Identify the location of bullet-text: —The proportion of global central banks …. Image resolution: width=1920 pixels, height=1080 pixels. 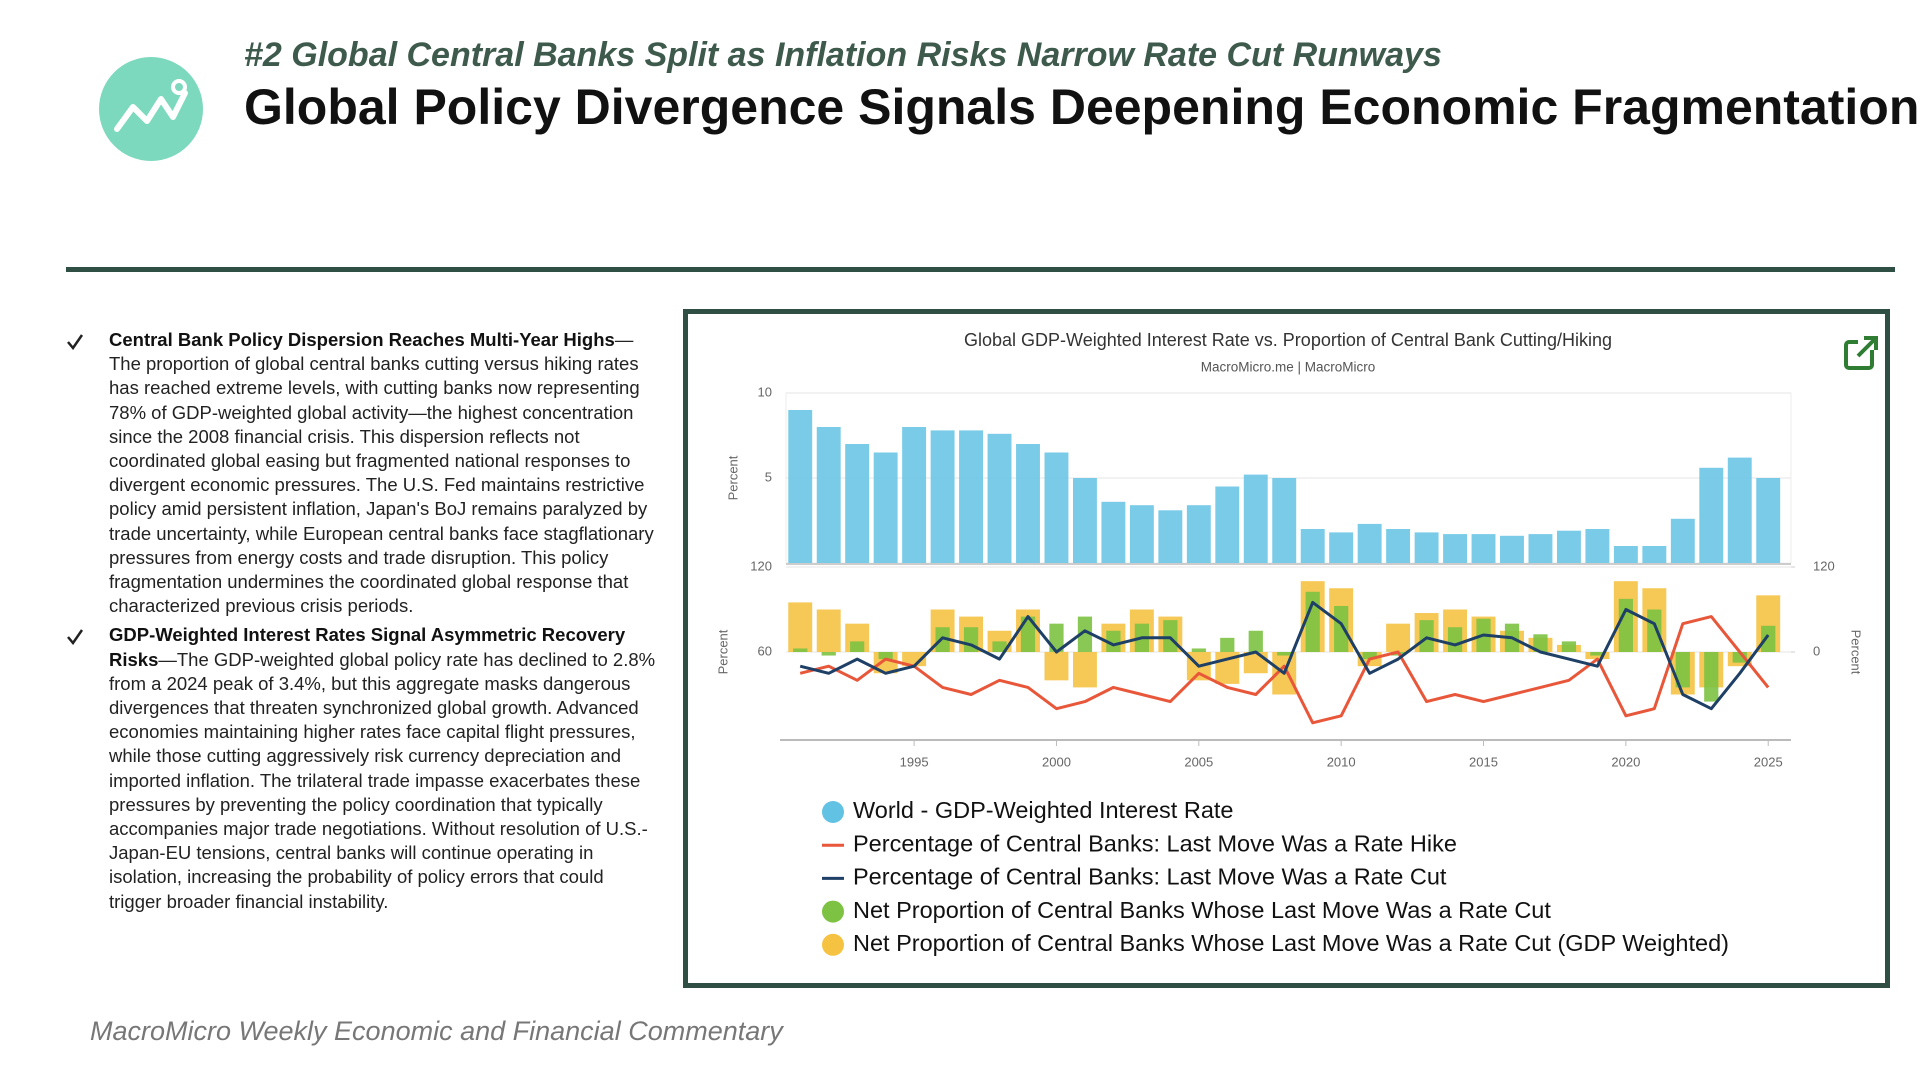
(381, 473).